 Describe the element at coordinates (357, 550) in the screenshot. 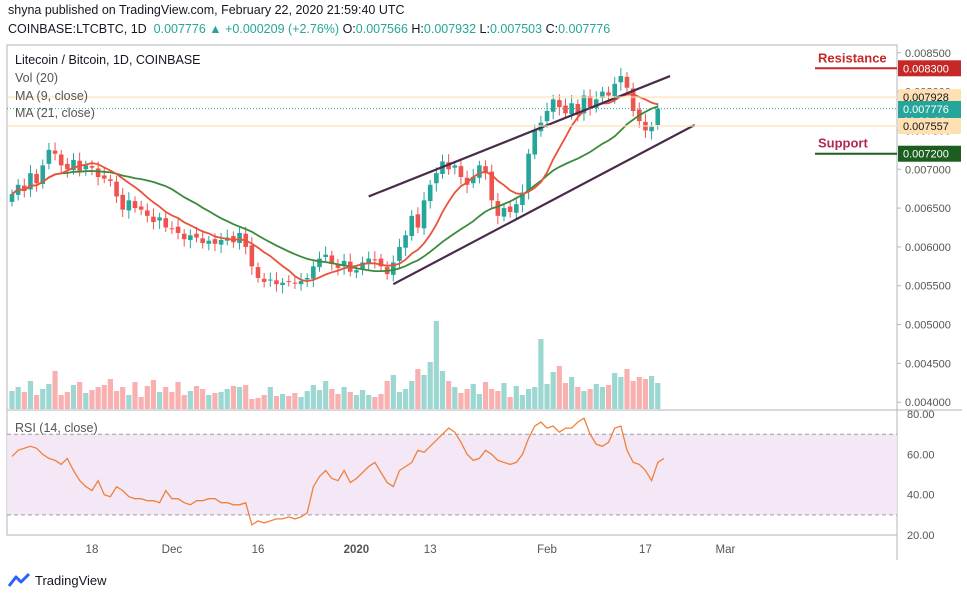

I see `time-tick-label: 2020` at that location.